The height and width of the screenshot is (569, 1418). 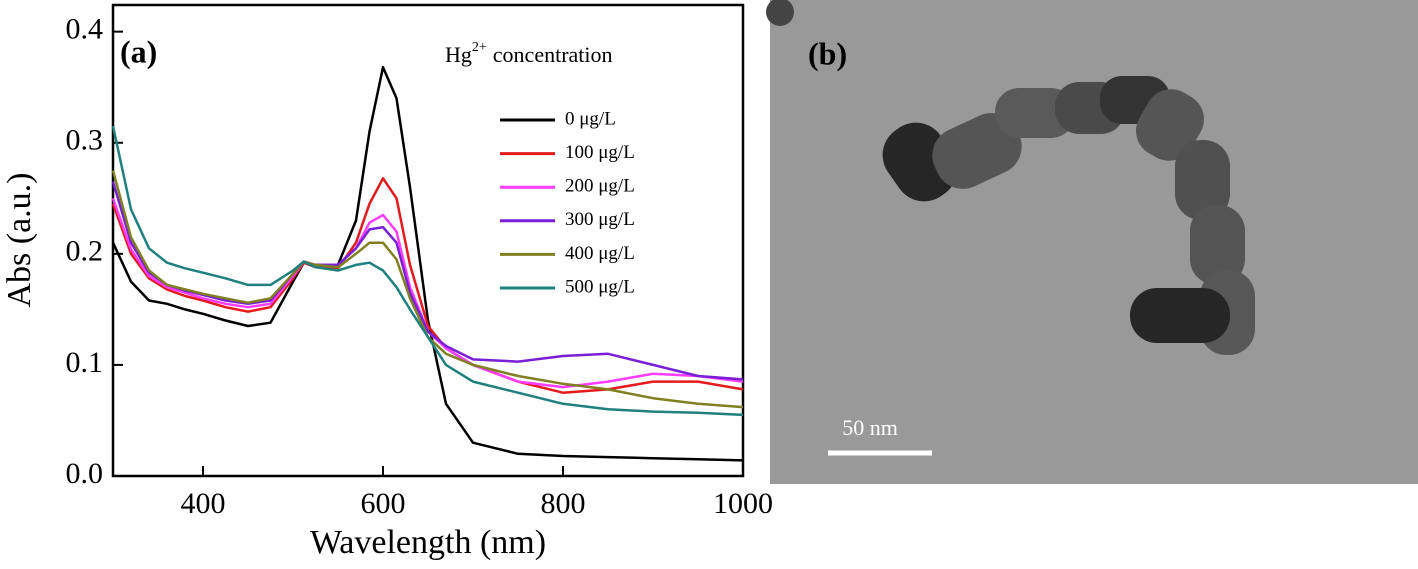 I want to click on panel-label: (a), so click(x=138, y=51).